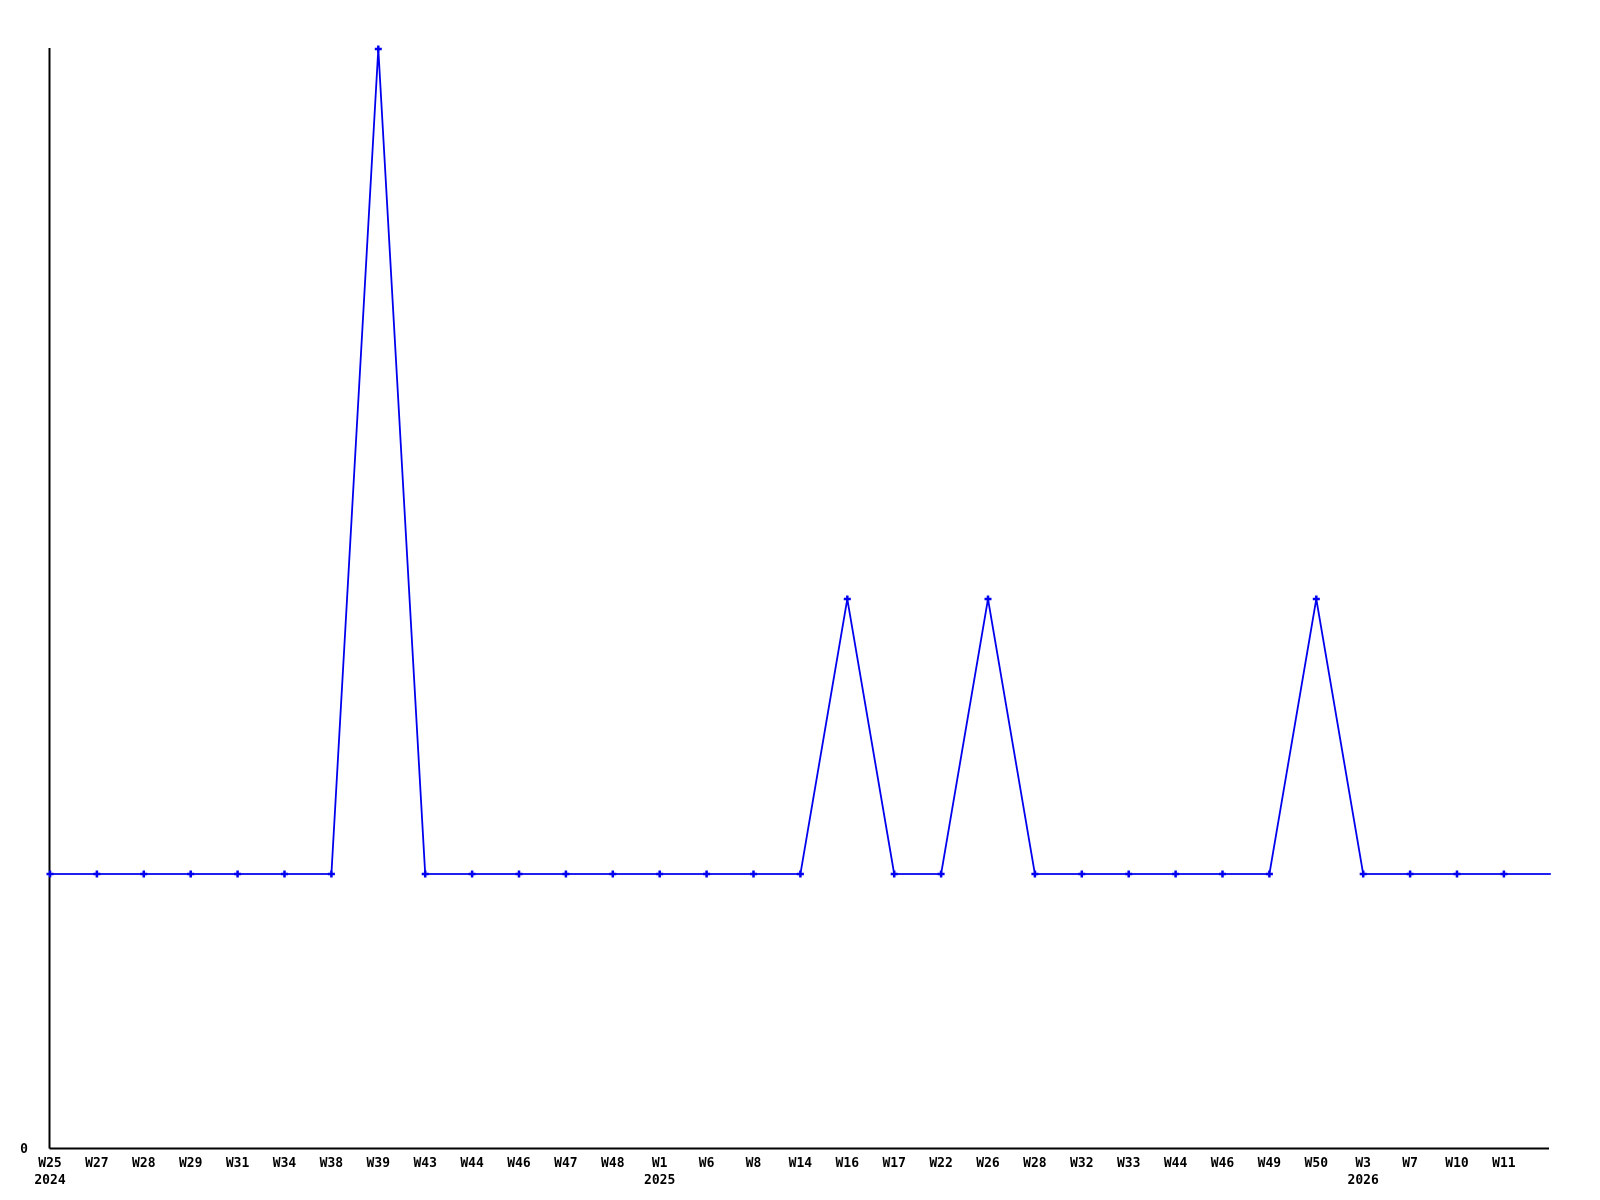  Describe the element at coordinates (49, 1163) in the screenshot. I see `x-tick-label: W25` at that location.